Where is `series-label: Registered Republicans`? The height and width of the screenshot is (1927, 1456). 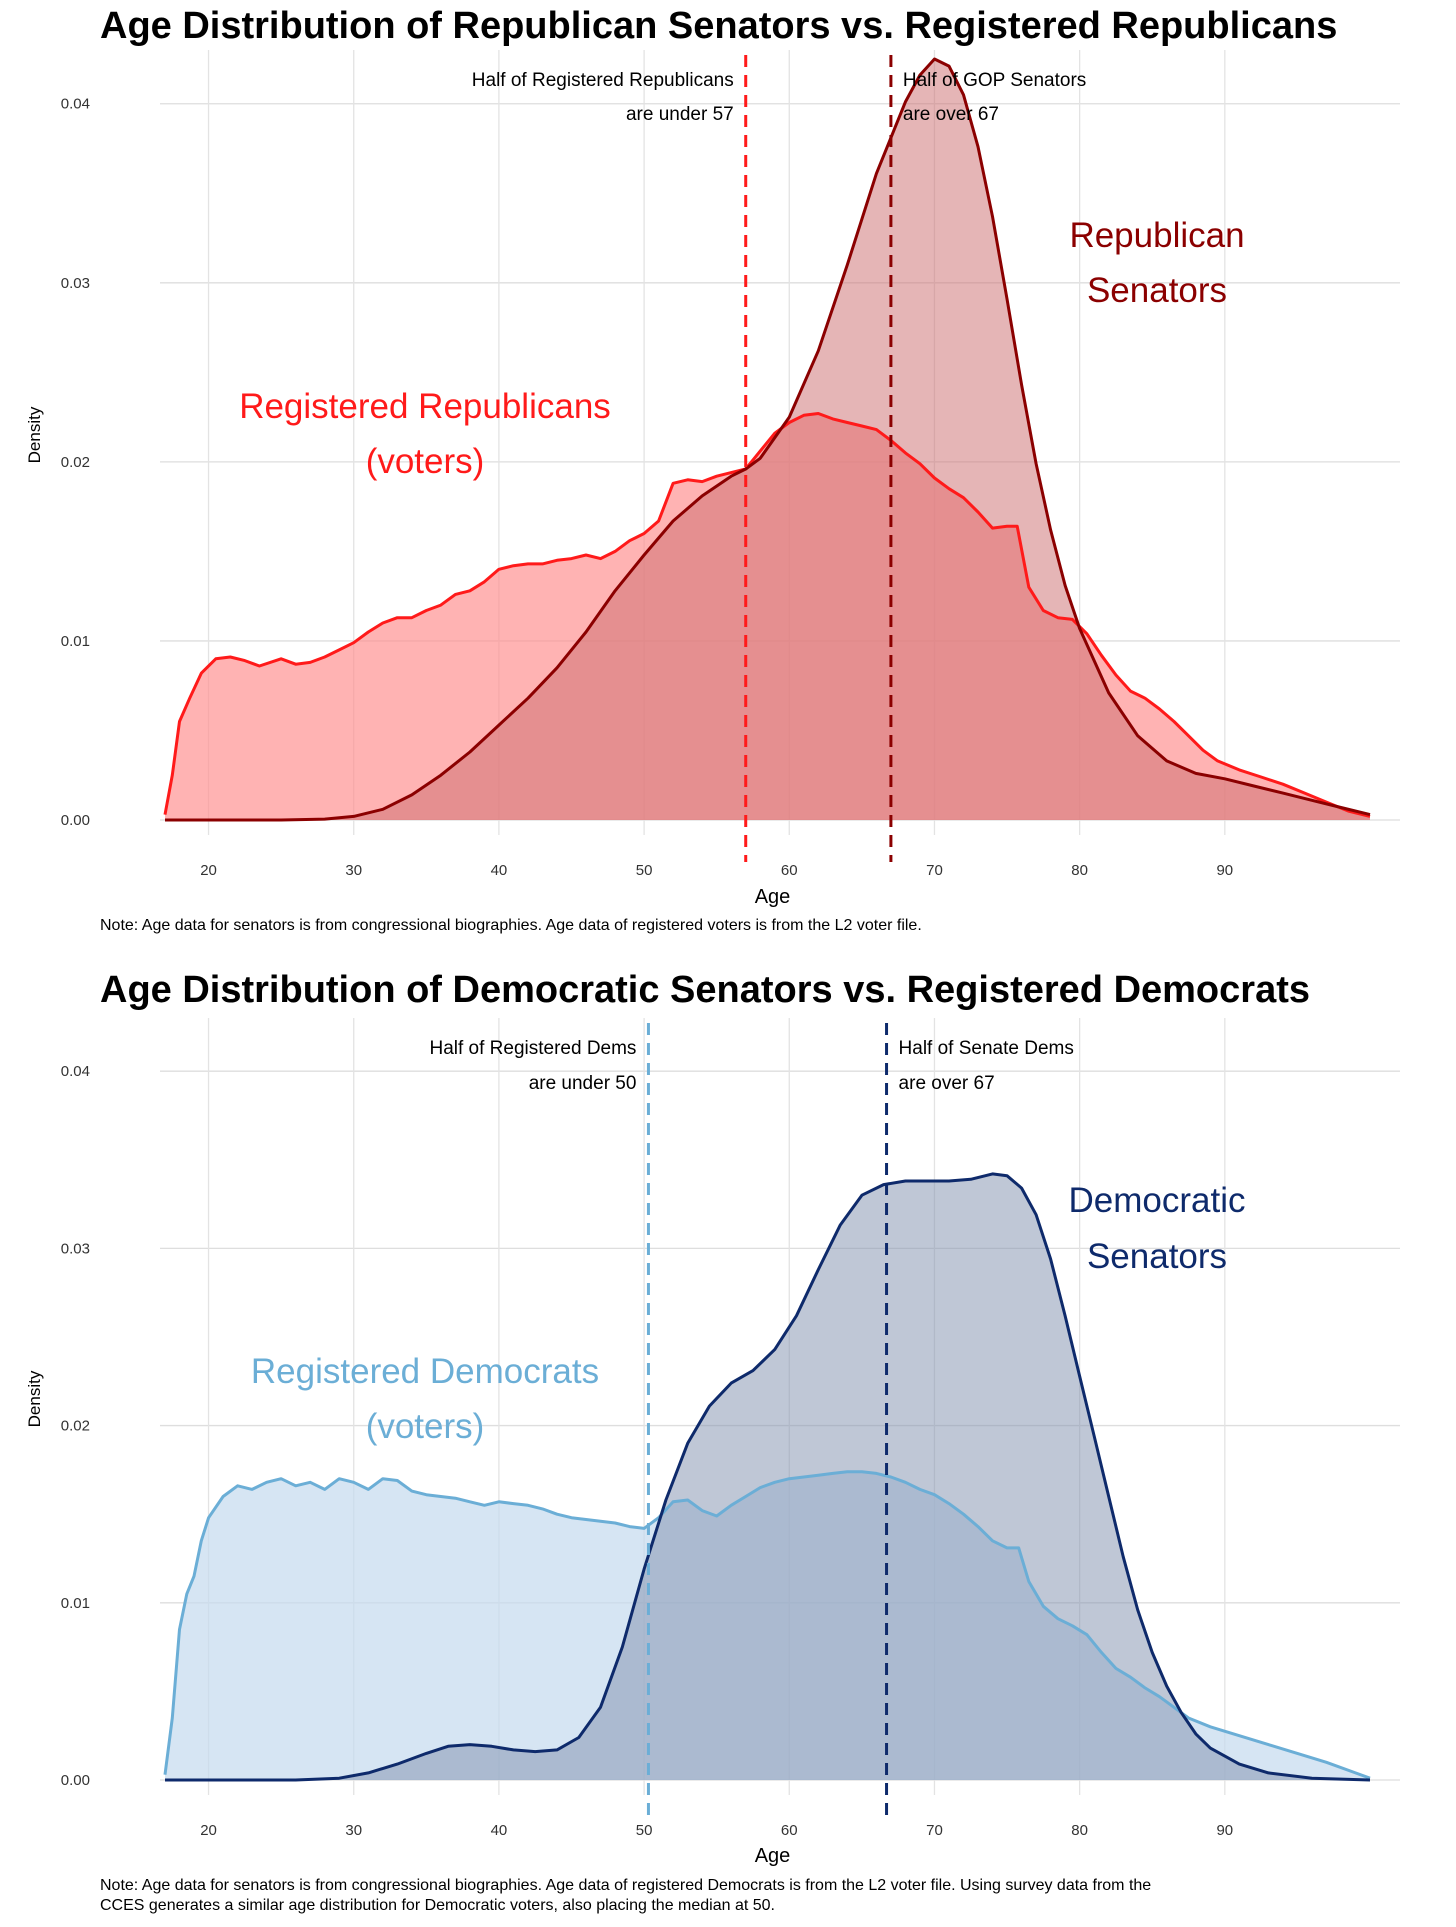 series-label: Registered Republicans is located at coordinates (425, 406).